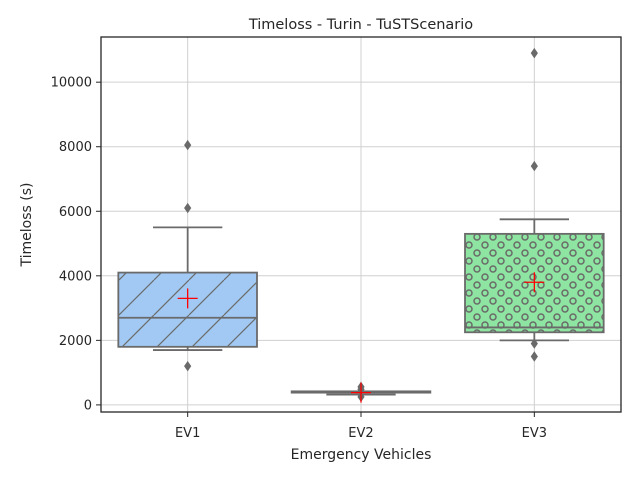 Image resolution: width=640 pixels, height=480 pixels. Describe the element at coordinates (360, 25) in the screenshot. I see `chart-title: Timeloss - Turin - TuSTScenario` at that location.